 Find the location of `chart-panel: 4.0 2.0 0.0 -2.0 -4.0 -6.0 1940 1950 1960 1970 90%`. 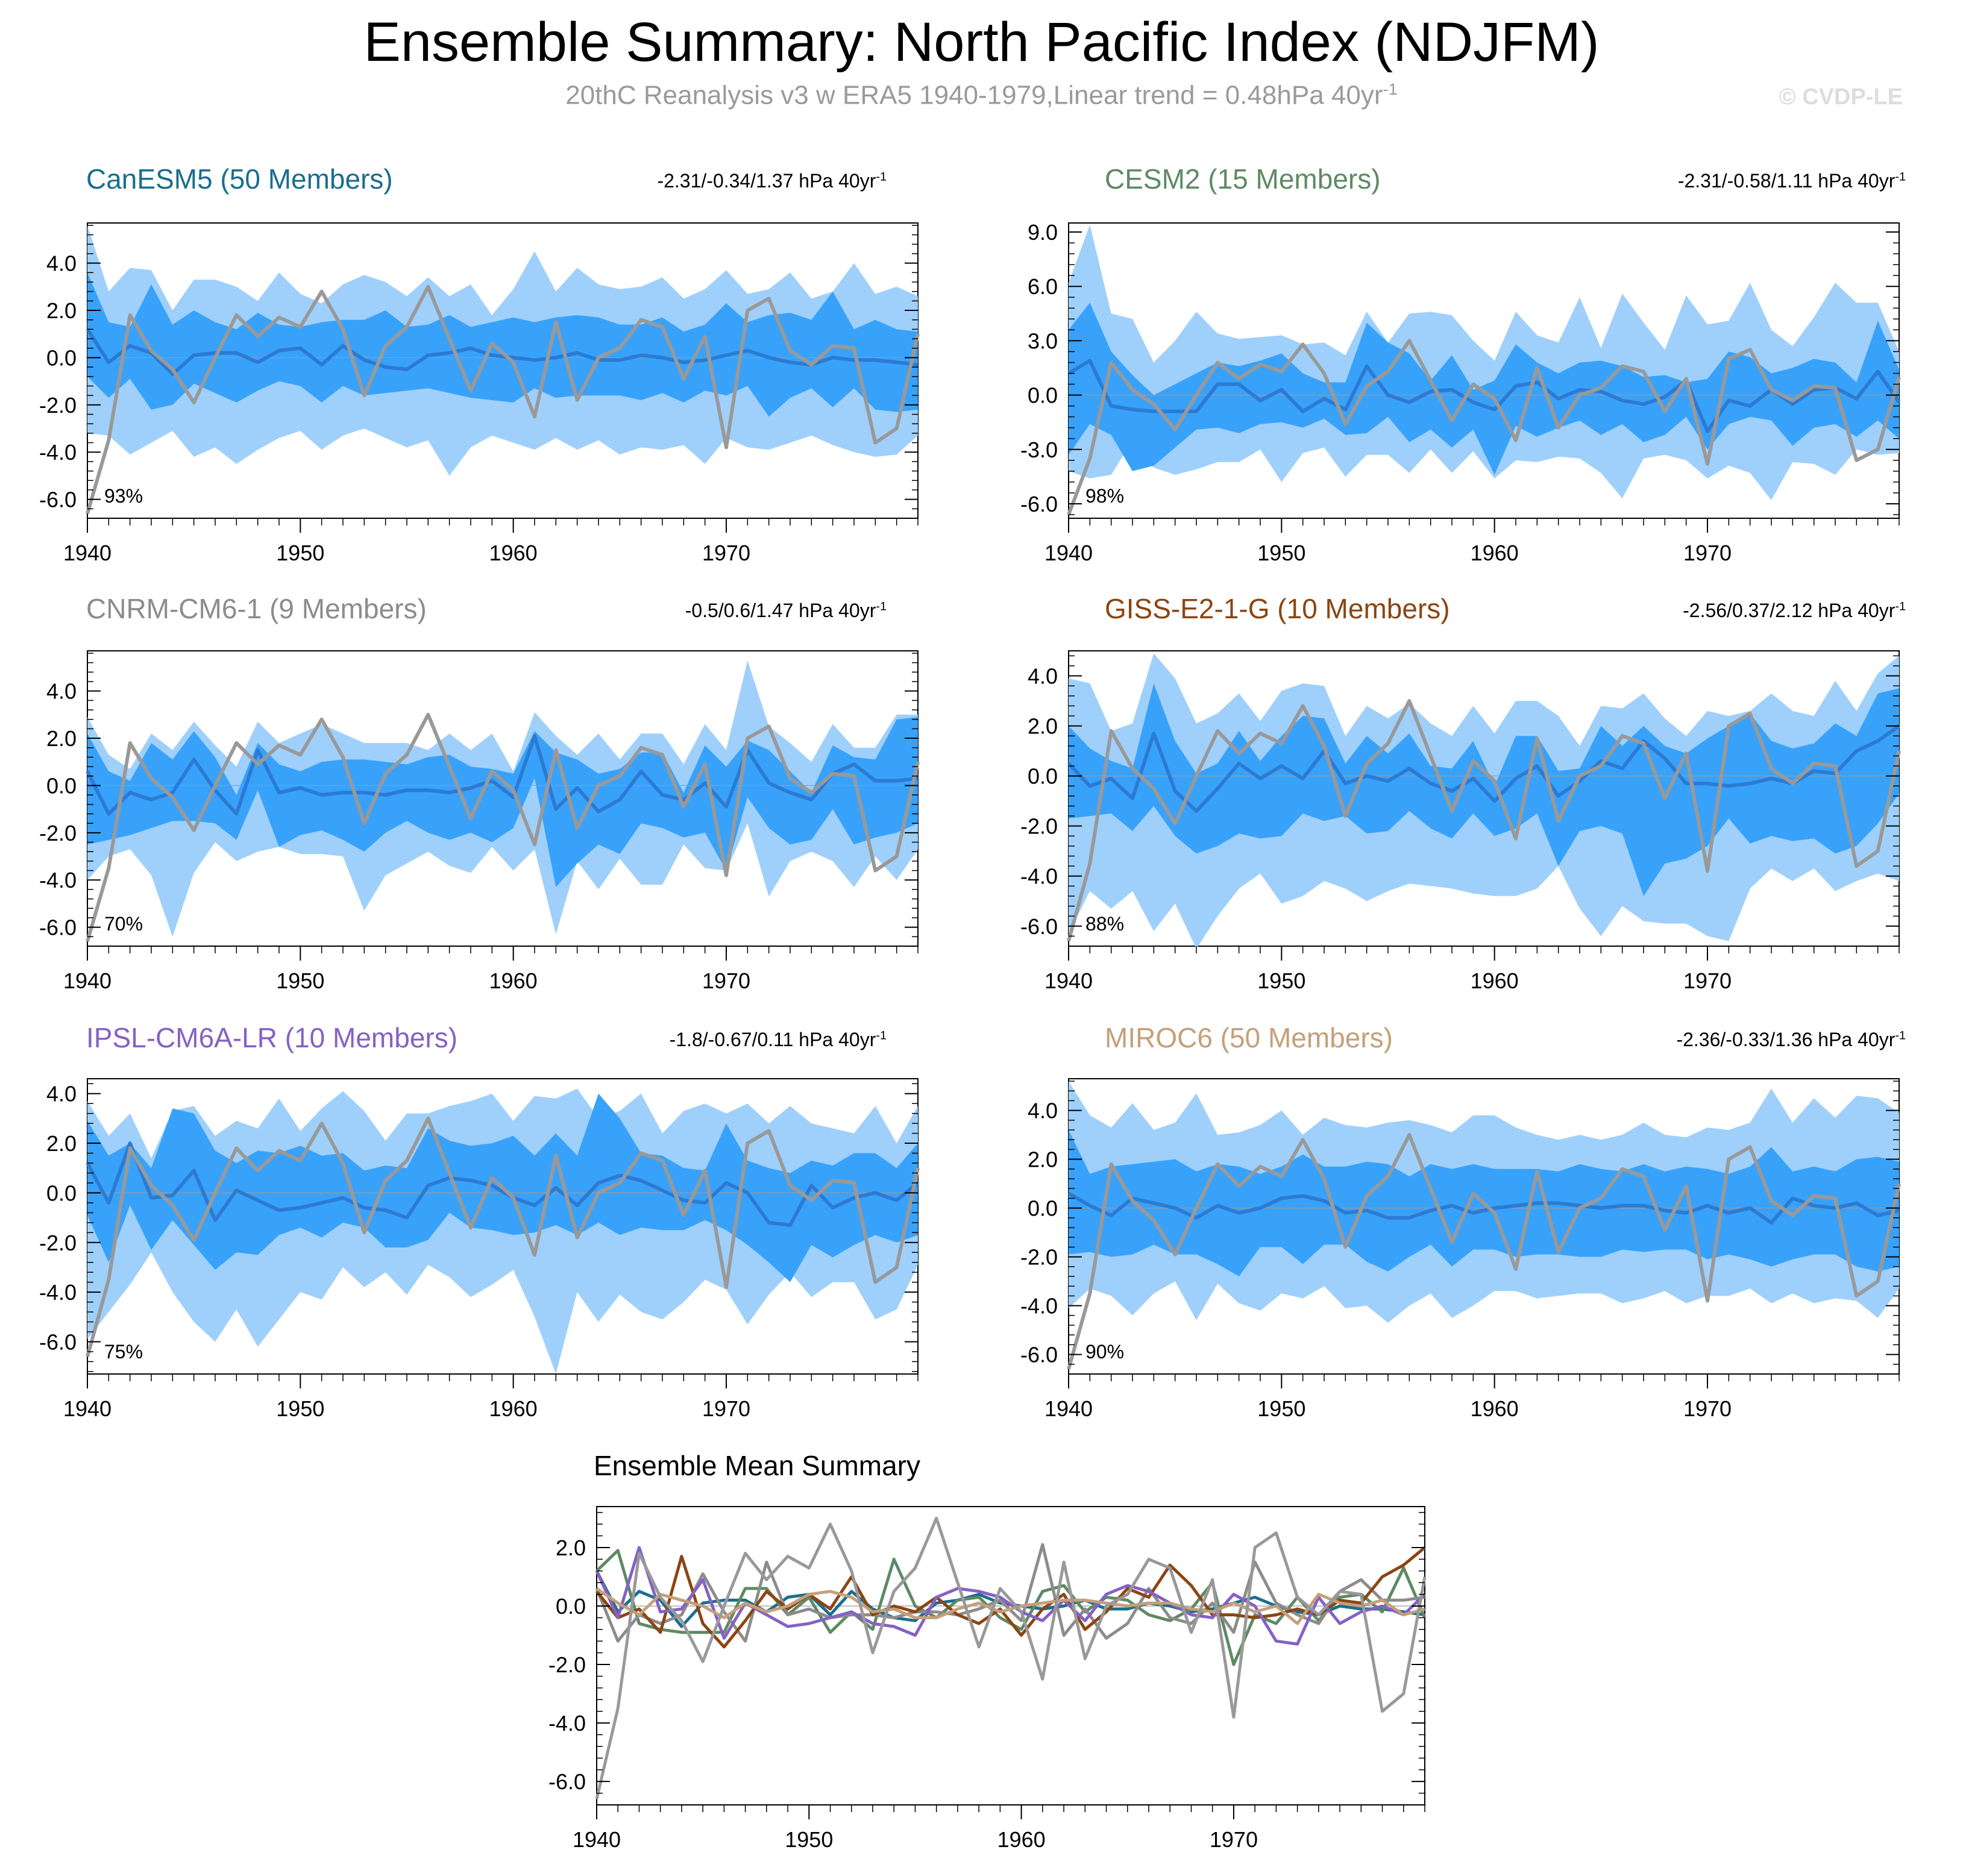

chart-panel: 4.0 2.0 0.0 -2.0 -4.0 -6.0 1940 1950 1960 1970 90% is located at coordinates (1460, 1250).